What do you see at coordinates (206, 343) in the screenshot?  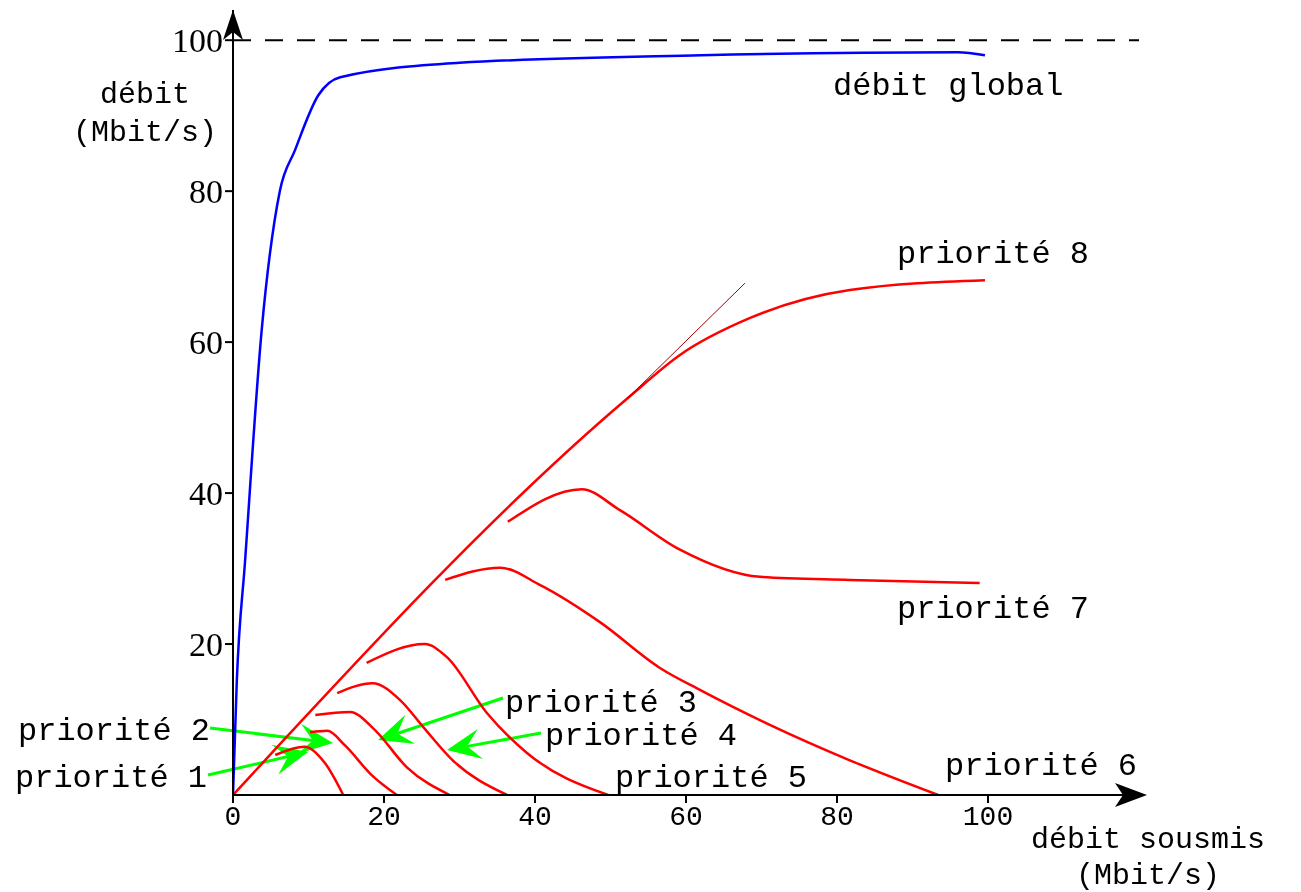 I see `y-tick-label: 60` at bounding box center [206, 343].